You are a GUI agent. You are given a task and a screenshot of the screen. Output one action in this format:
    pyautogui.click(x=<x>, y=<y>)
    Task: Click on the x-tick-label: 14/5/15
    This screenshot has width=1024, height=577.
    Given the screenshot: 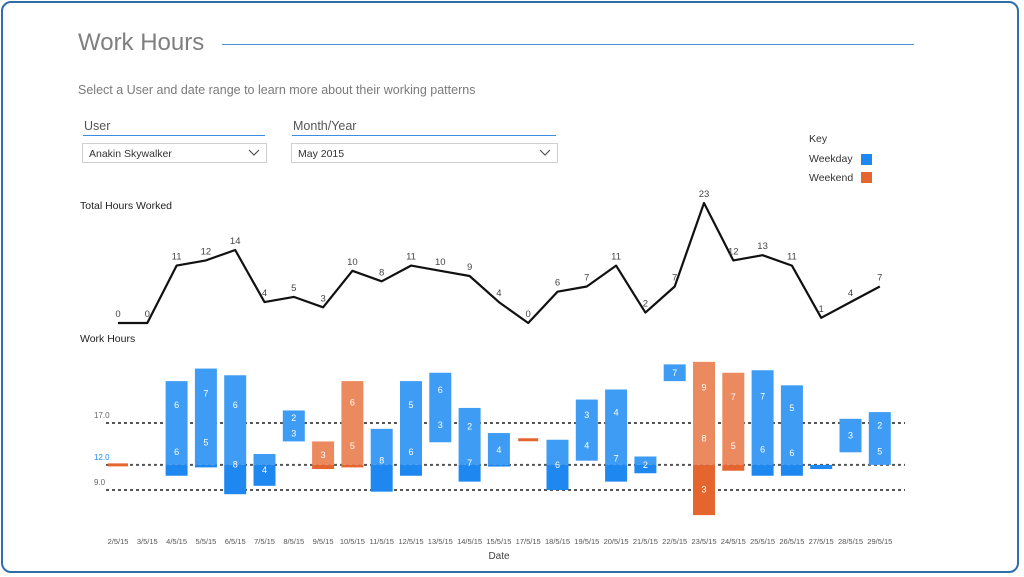 What is the action you would take?
    pyautogui.click(x=469, y=541)
    